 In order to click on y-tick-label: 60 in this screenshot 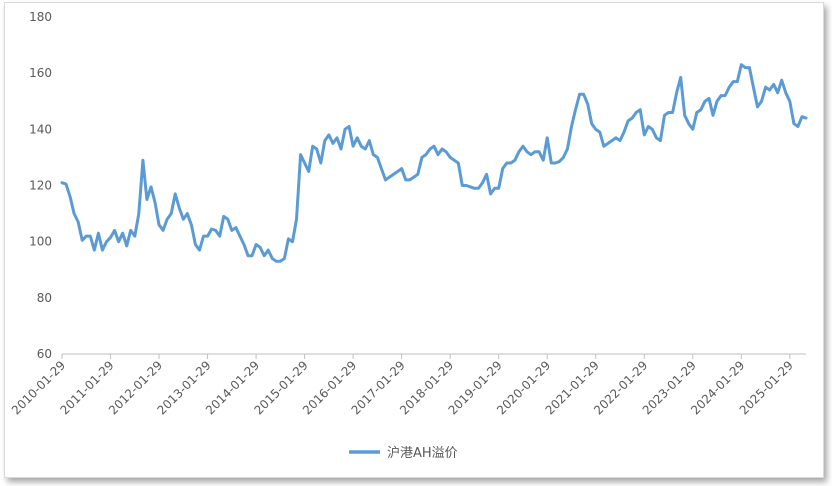, I will do `click(44, 354)`.